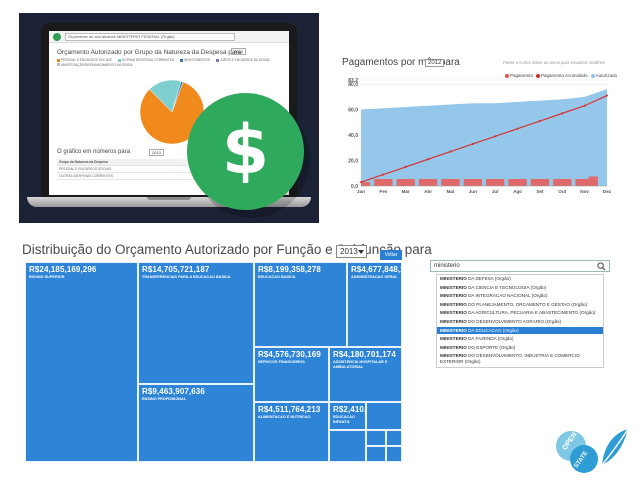 This screenshot has width=638, height=478. Describe the element at coordinates (347, 416) in the screenshot. I see `treemap-cell-educacao-infantil: R$2,410,3 EDUCACAO INFANTIL` at that location.